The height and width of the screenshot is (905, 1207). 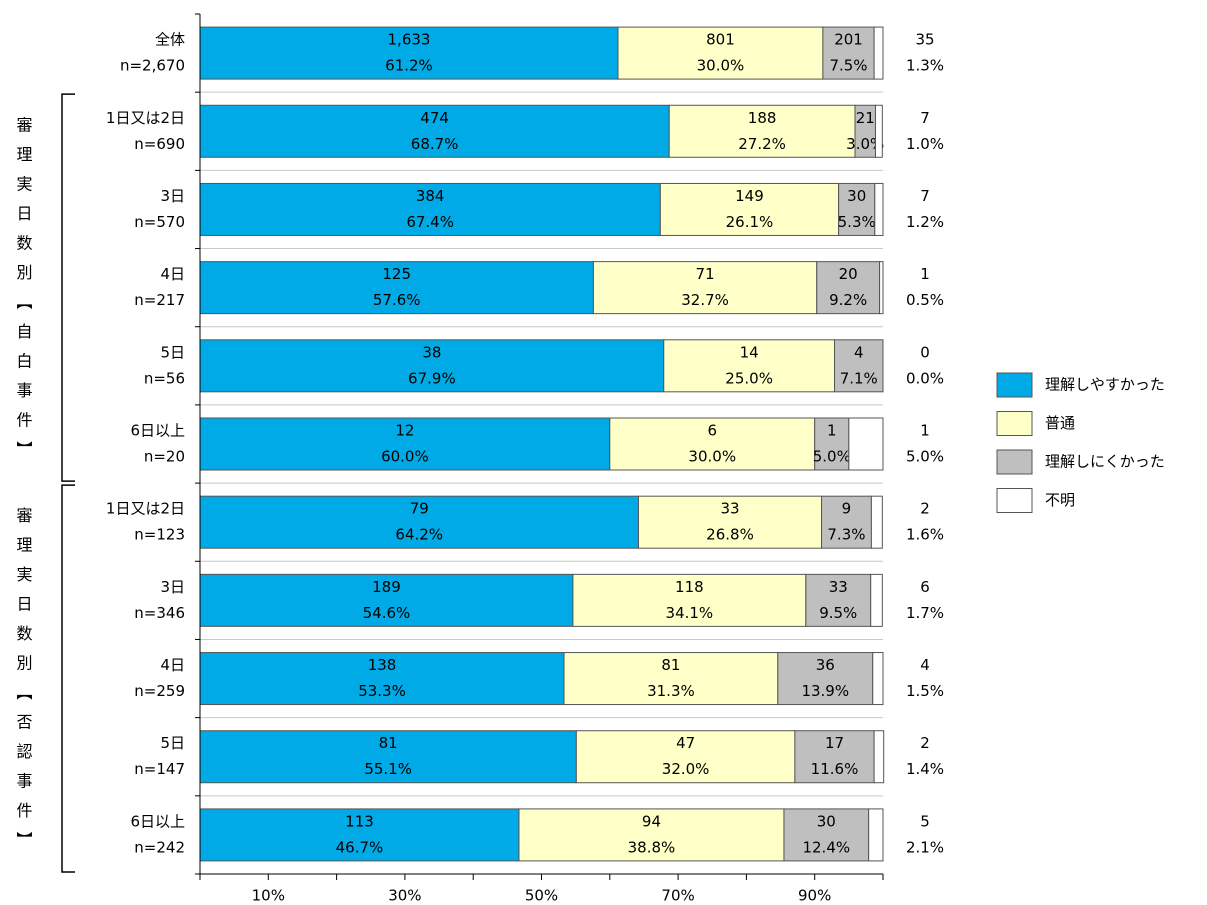 I want to click on value-label: 3.0%, so click(x=865, y=144).